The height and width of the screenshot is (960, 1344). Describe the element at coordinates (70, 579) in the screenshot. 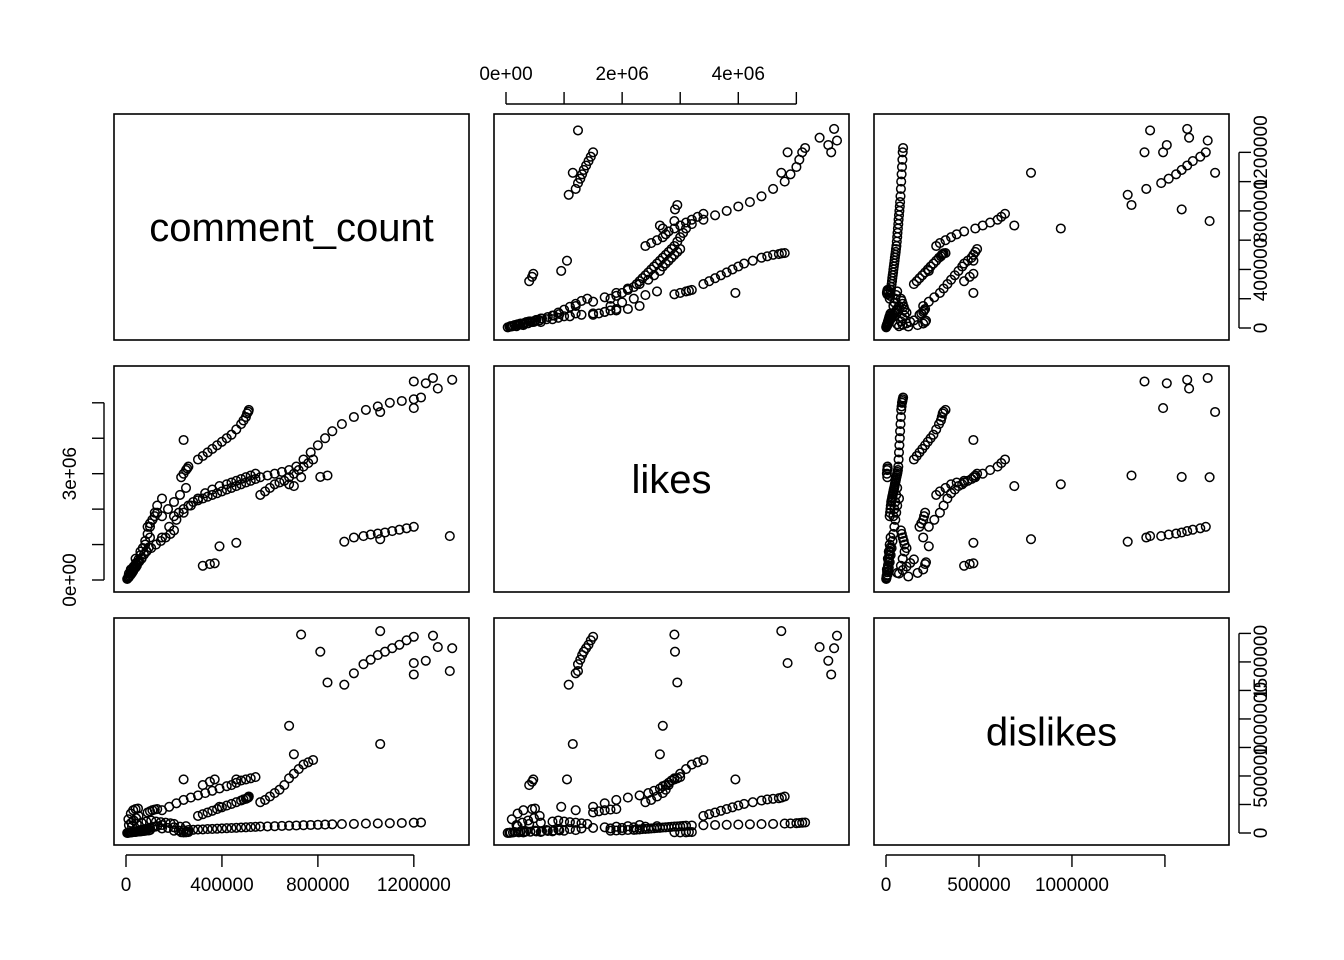

I see `tick-label-left-likes: 0e+00` at that location.